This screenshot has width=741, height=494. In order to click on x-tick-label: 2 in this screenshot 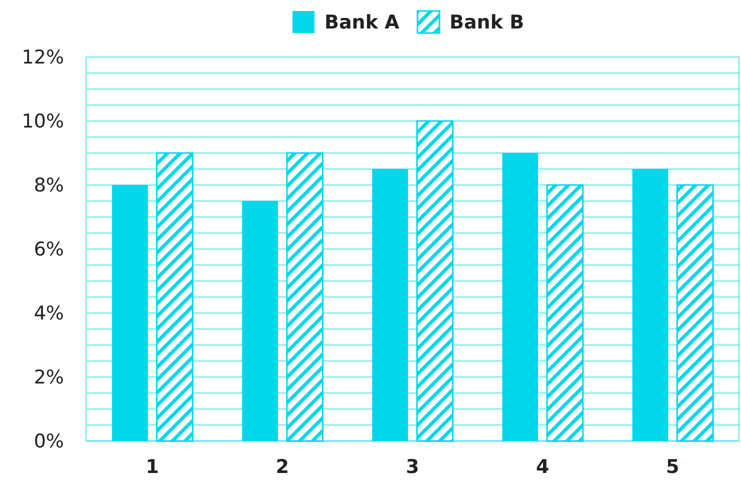, I will do `click(283, 467)`.